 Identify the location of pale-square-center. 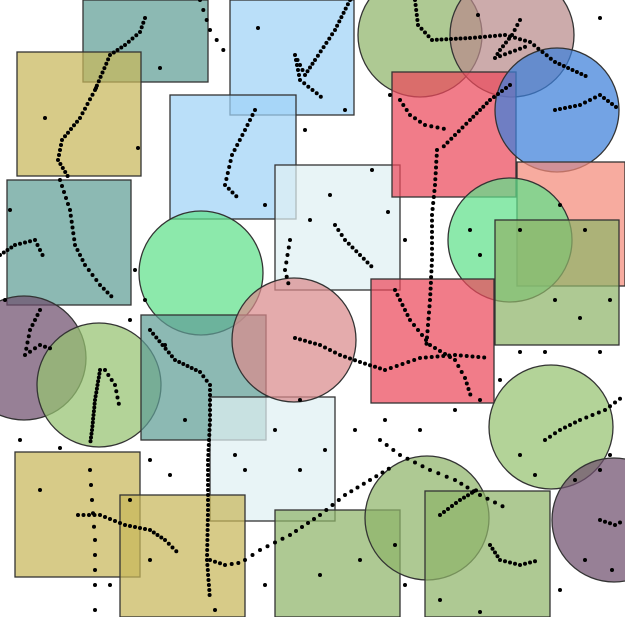
(337, 227).